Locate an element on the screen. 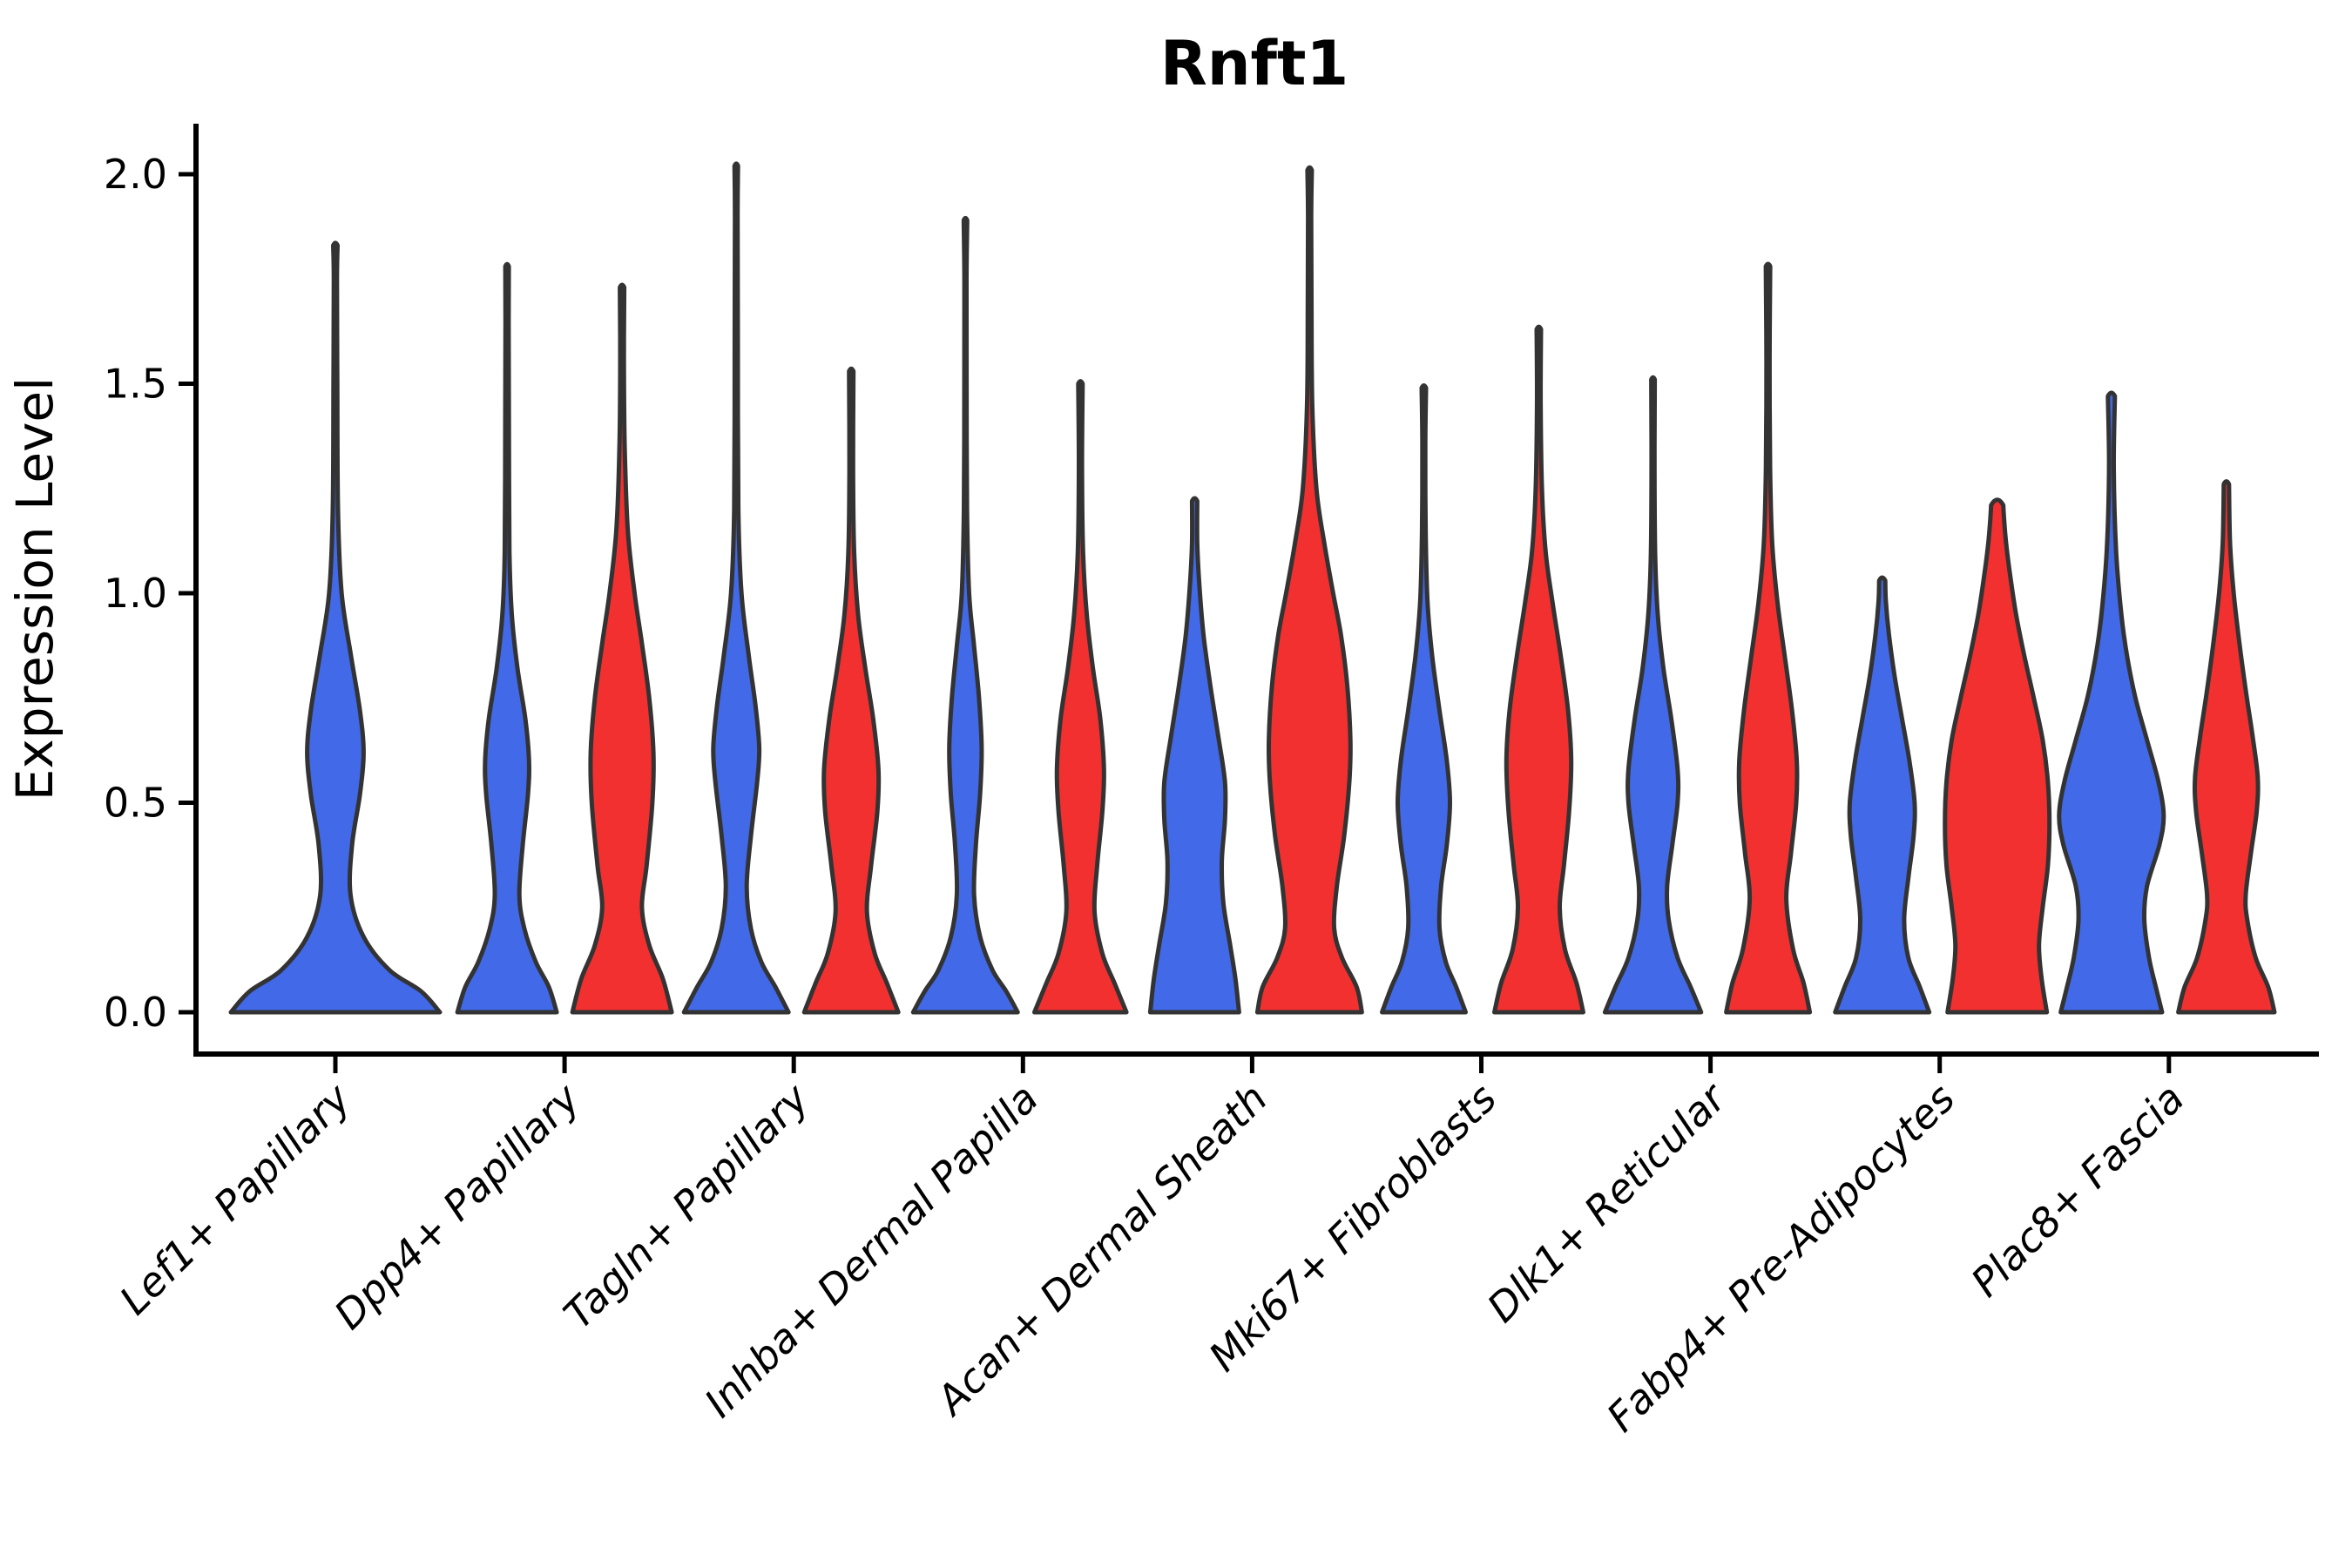  violin-blue-dlk1 is located at coordinates (1653, 695).